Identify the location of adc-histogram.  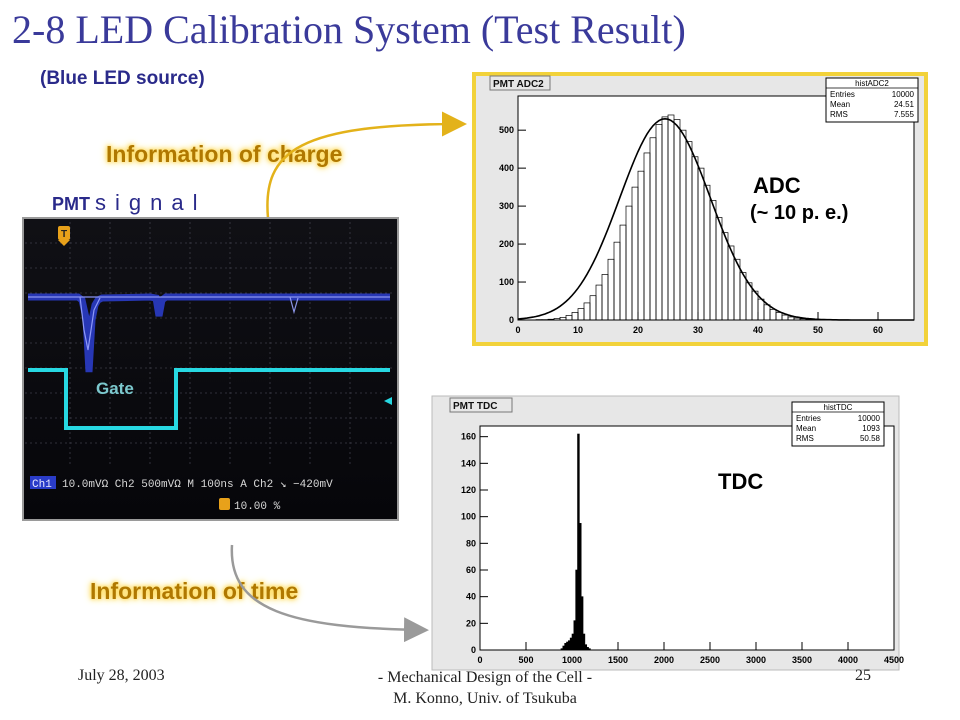
(680, 217).